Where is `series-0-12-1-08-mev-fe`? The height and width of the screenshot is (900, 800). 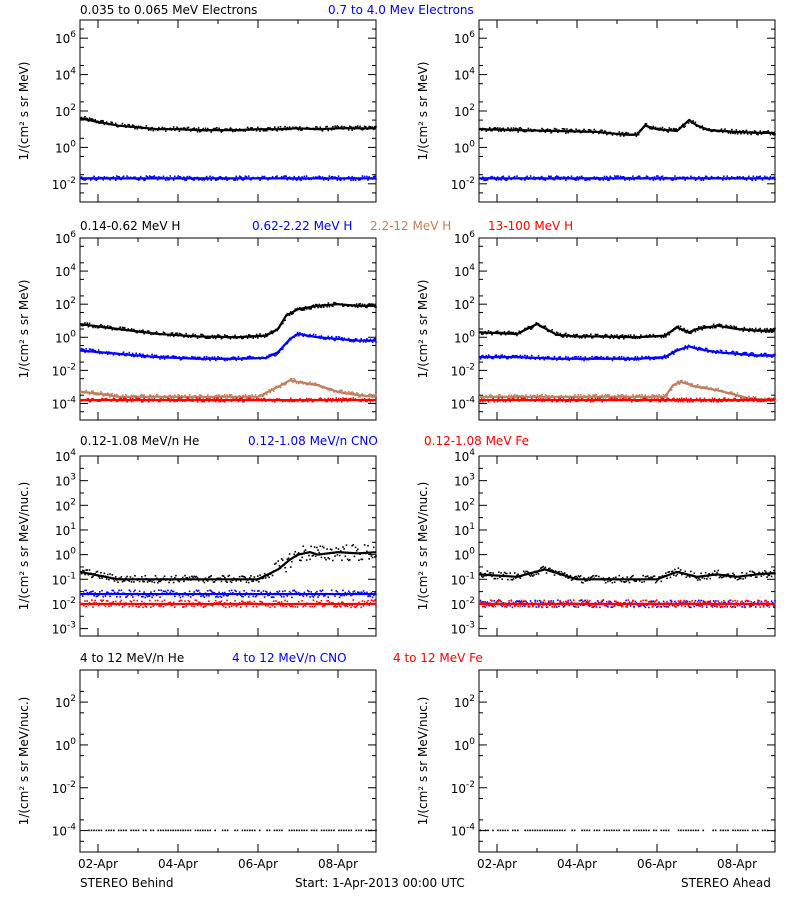
series-0-12-1-08-mev-fe is located at coordinates (627, 604).